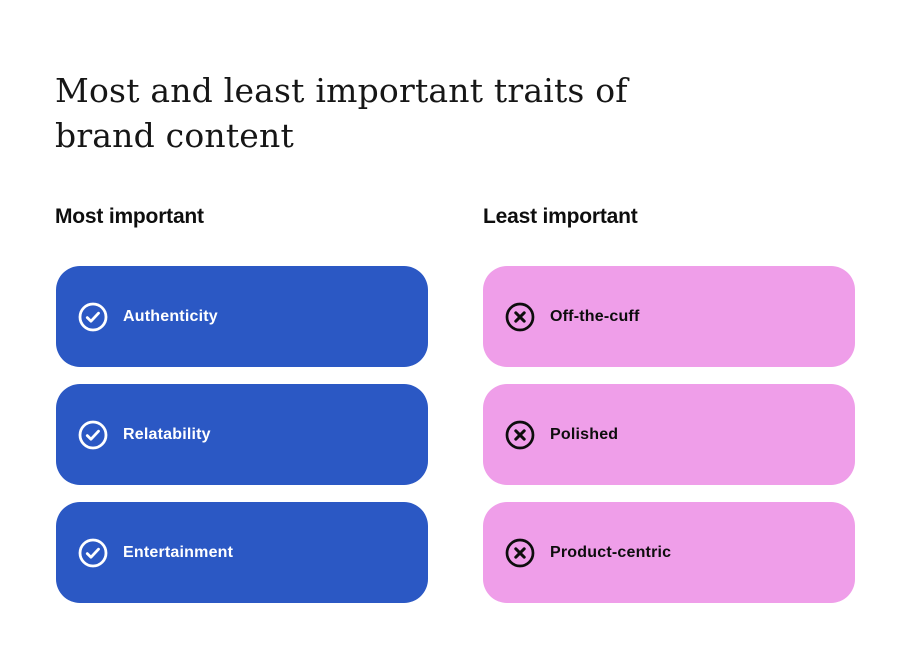 The width and height of the screenshot is (907, 666). What do you see at coordinates (129, 216) in the screenshot?
I see `column-heading-most: Most important` at bounding box center [129, 216].